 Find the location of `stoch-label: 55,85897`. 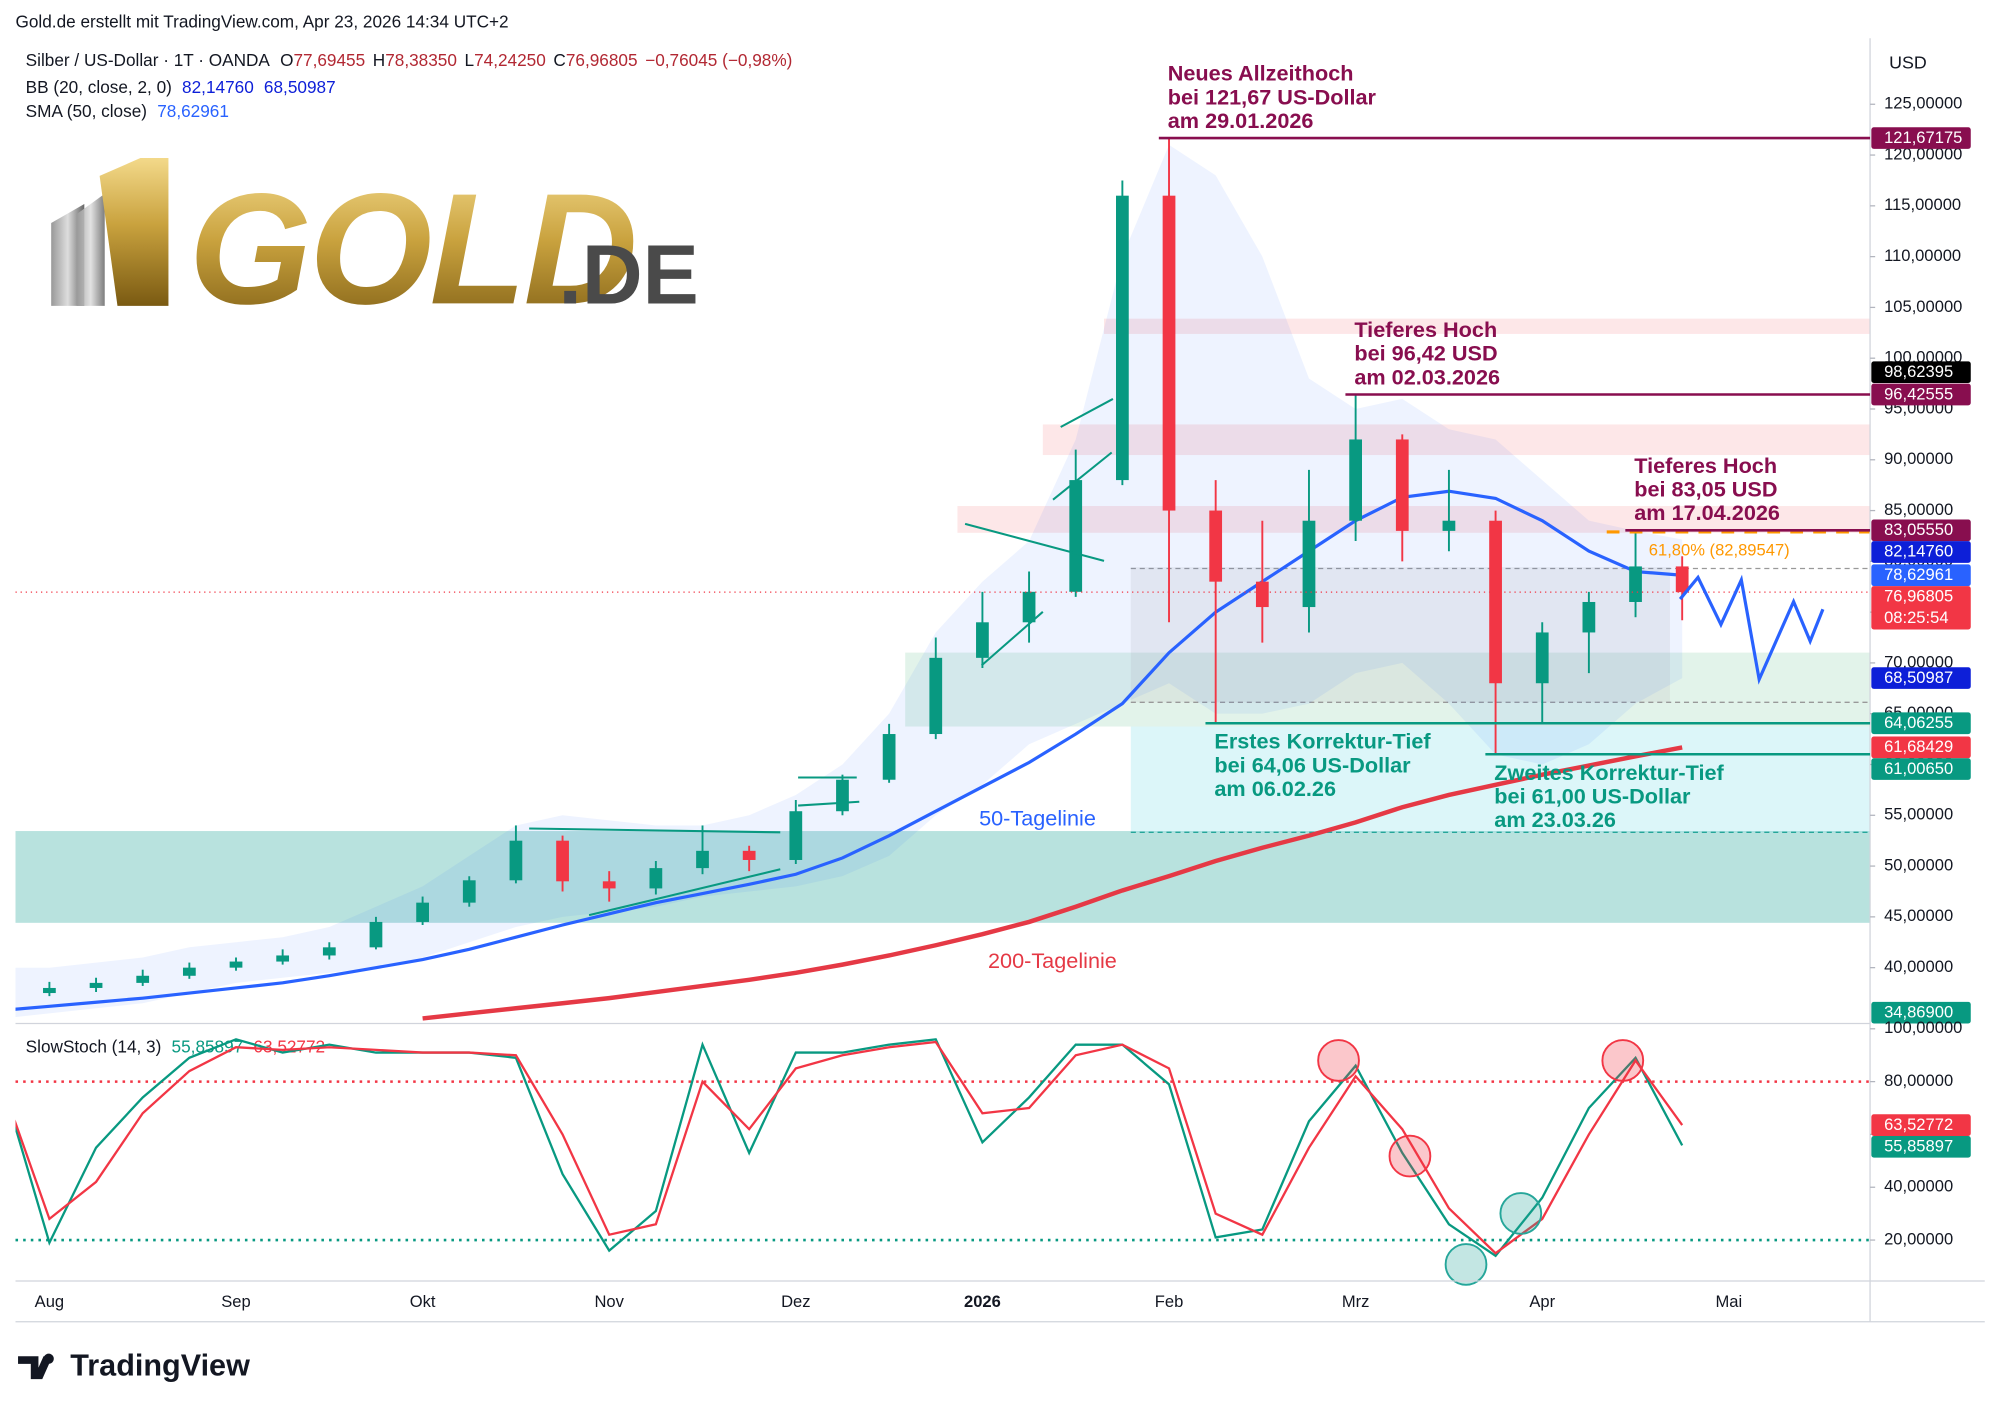

stoch-label: 55,85897 is located at coordinates (1918, 1146).